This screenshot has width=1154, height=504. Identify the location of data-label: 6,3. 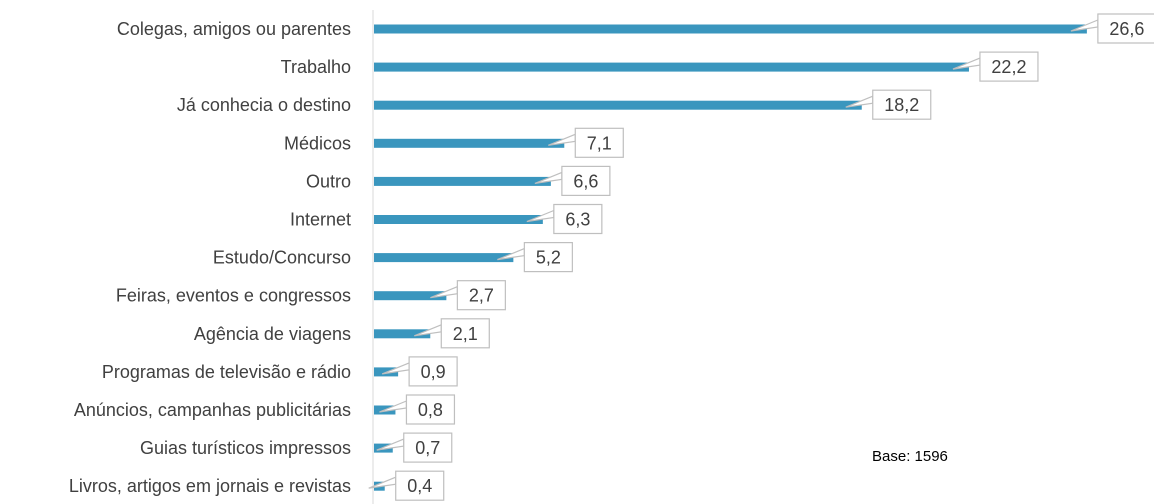
(577, 220).